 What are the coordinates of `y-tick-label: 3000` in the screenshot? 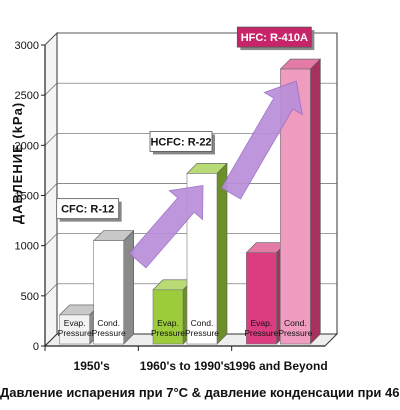 It's located at (27, 46).